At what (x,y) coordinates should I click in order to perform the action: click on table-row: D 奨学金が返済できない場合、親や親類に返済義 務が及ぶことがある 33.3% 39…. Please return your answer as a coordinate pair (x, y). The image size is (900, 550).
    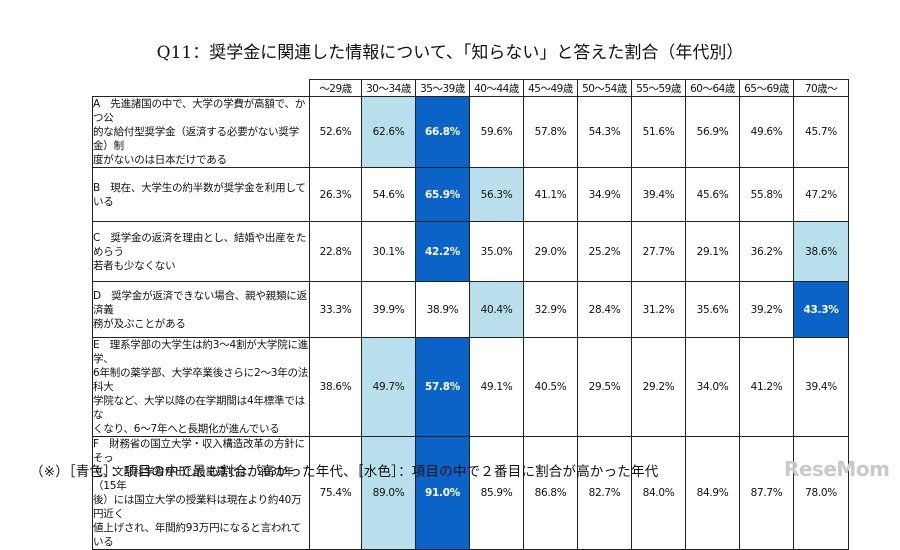
    Looking at the image, I should click on (470, 309).